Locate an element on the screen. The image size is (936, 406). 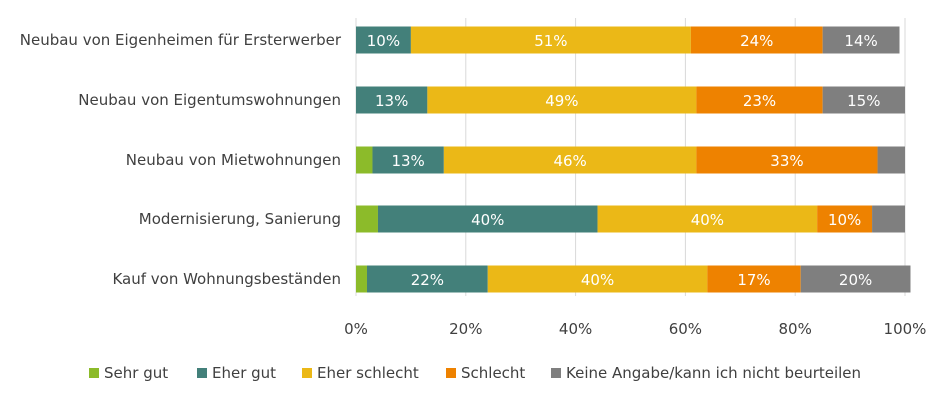
data-label: 14% is located at coordinates (860, 41).